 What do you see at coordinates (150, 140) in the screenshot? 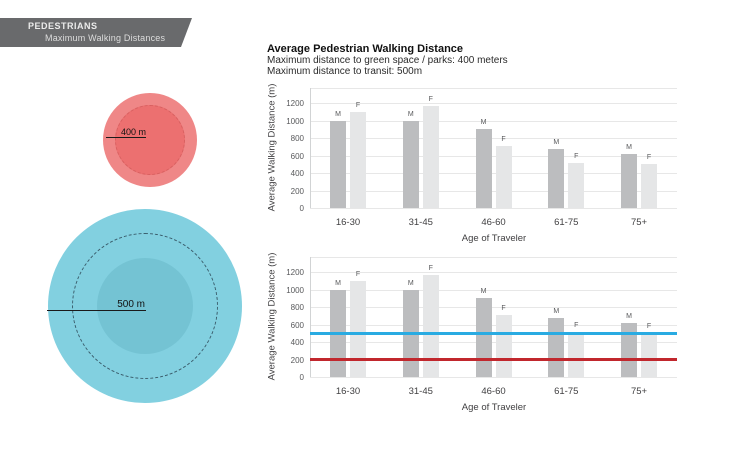
I see `green-space-radius-circle-inner` at bounding box center [150, 140].